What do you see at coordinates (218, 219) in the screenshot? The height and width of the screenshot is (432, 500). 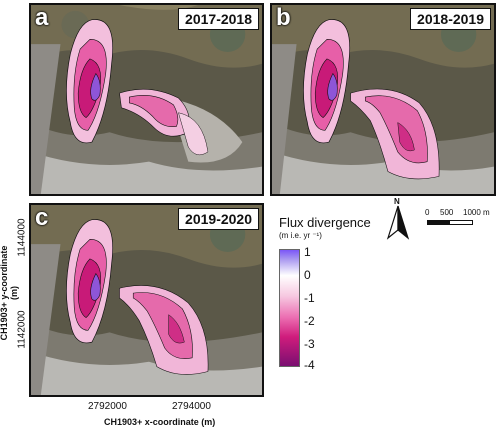 I see `period-label-c: 2019-2020` at bounding box center [218, 219].